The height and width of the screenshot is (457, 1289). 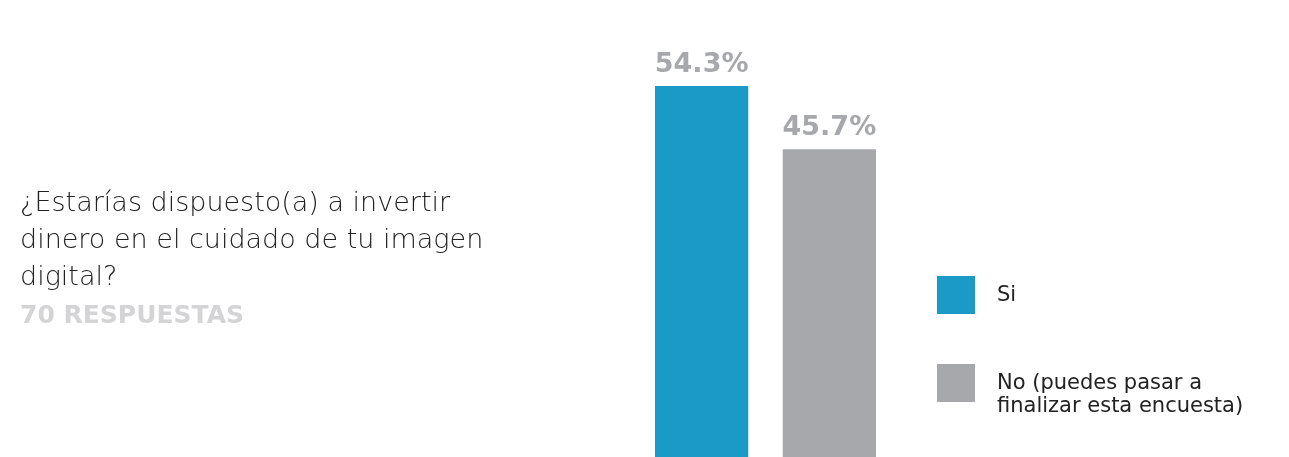 What do you see at coordinates (1120, 393) in the screenshot?
I see `legend-label: No (puedes pasar a finalizar esta encuesta)` at bounding box center [1120, 393].